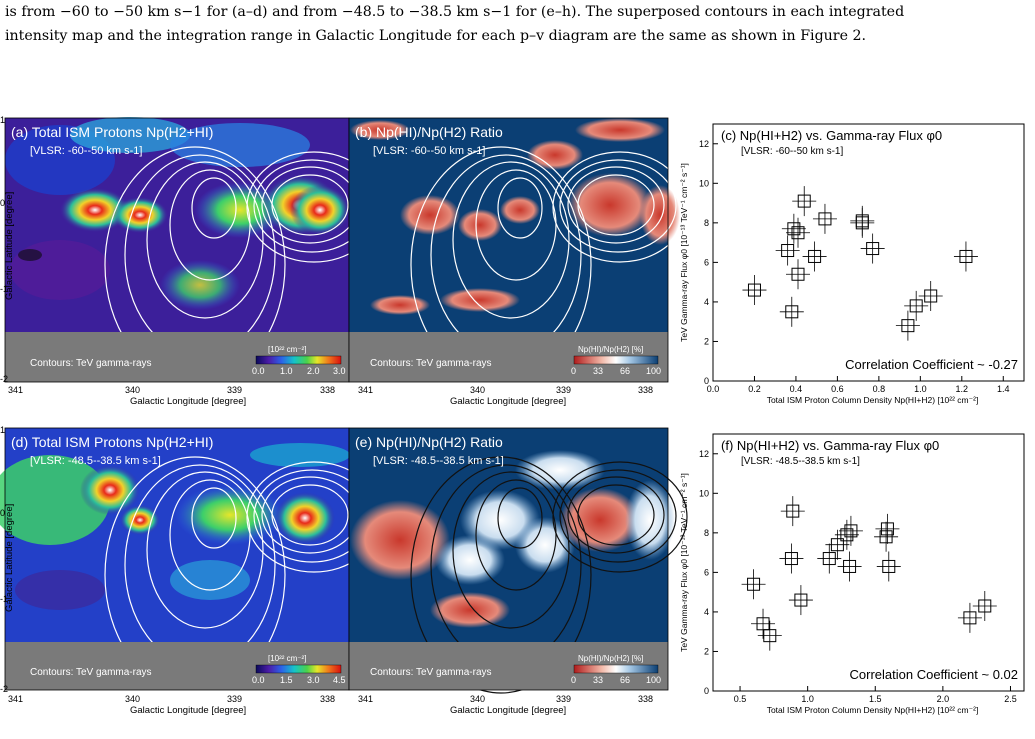 Image resolution: width=1035 pixels, height=739 pixels. What do you see at coordinates (112, 132) in the screenshot?
I see `panel-a-title: (a) Total ISM Protons Np(H2+HI)` at bounding box center [112, 132].